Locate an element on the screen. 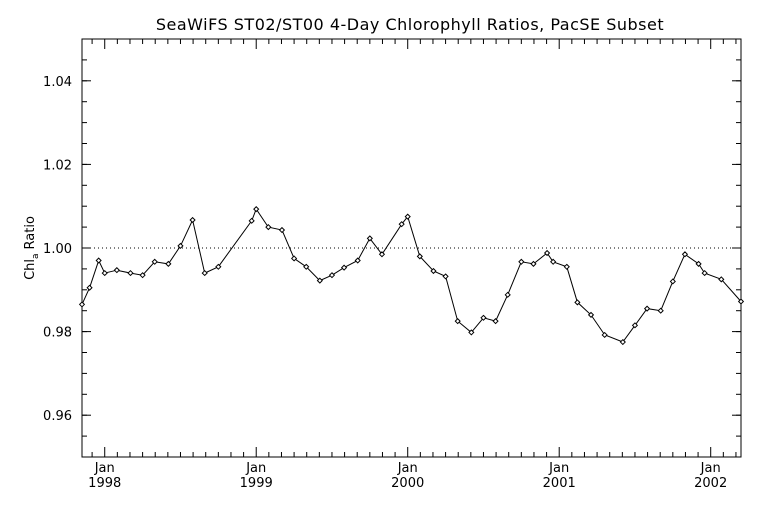 The width and height of the screenshot is (768, 512). y-tick-labels: 0.96 0.98 1.00 1.02 1.04 is located at coordinates (57, 249).